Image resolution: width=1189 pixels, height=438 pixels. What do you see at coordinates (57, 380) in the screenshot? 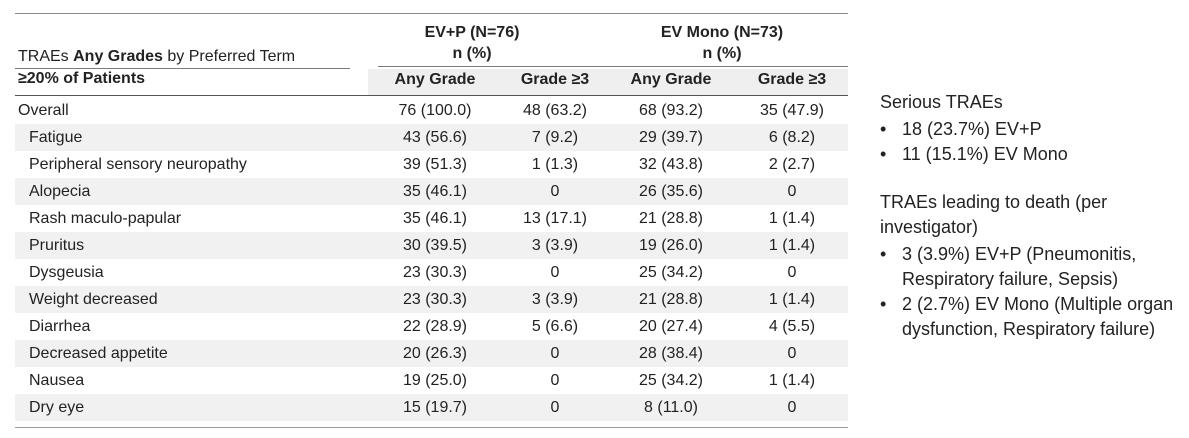
I see `row-term: Nausea` at bounding box center [57, 380].